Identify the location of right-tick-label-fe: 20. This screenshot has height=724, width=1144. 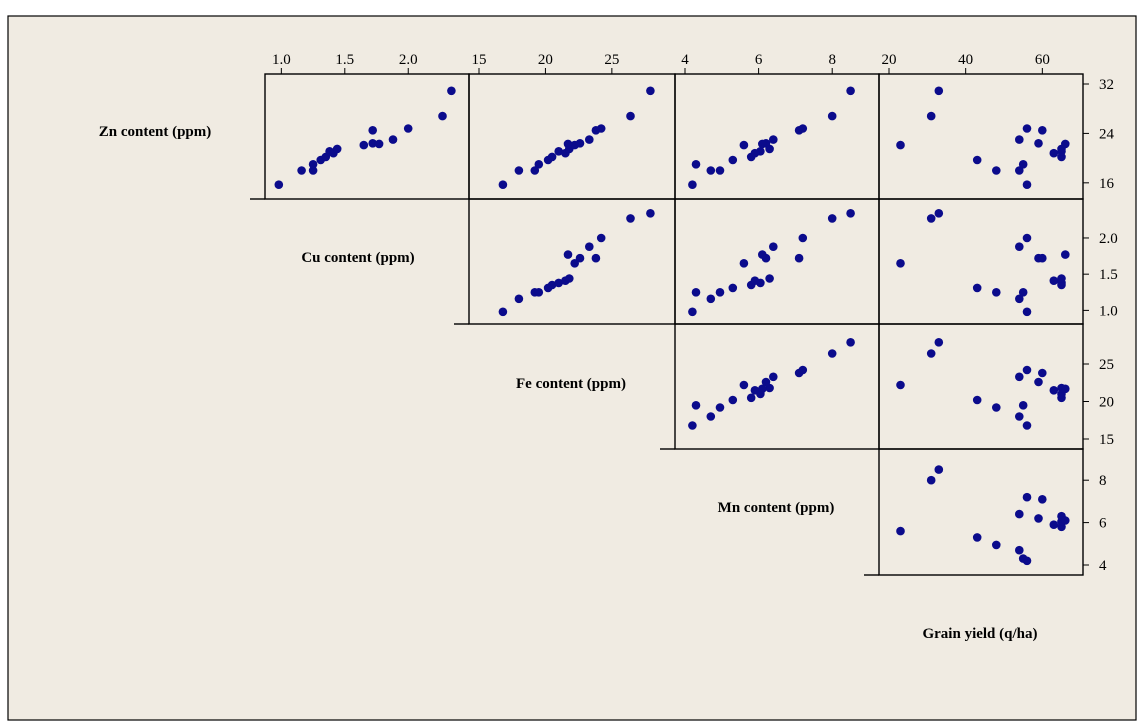
(1106, 403).